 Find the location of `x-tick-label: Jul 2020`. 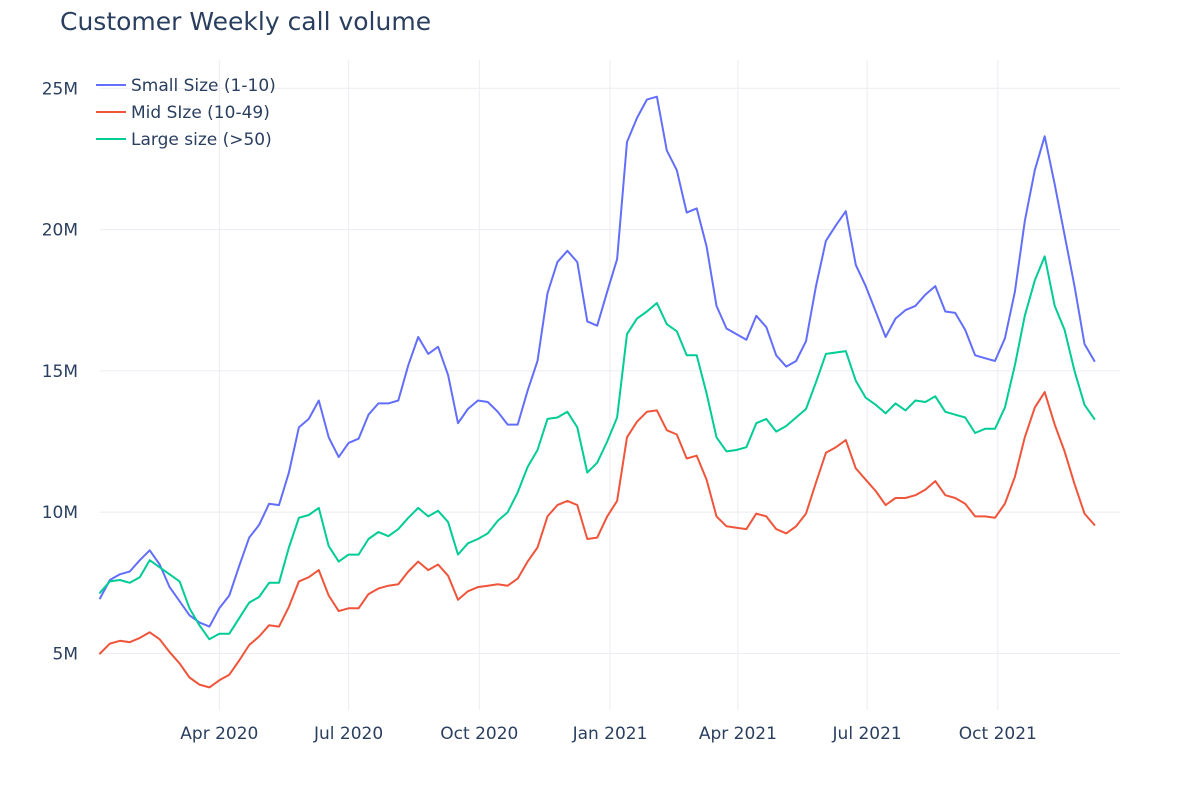

x-tick-label: Jul 2020 is located at coordinates (348, 734).